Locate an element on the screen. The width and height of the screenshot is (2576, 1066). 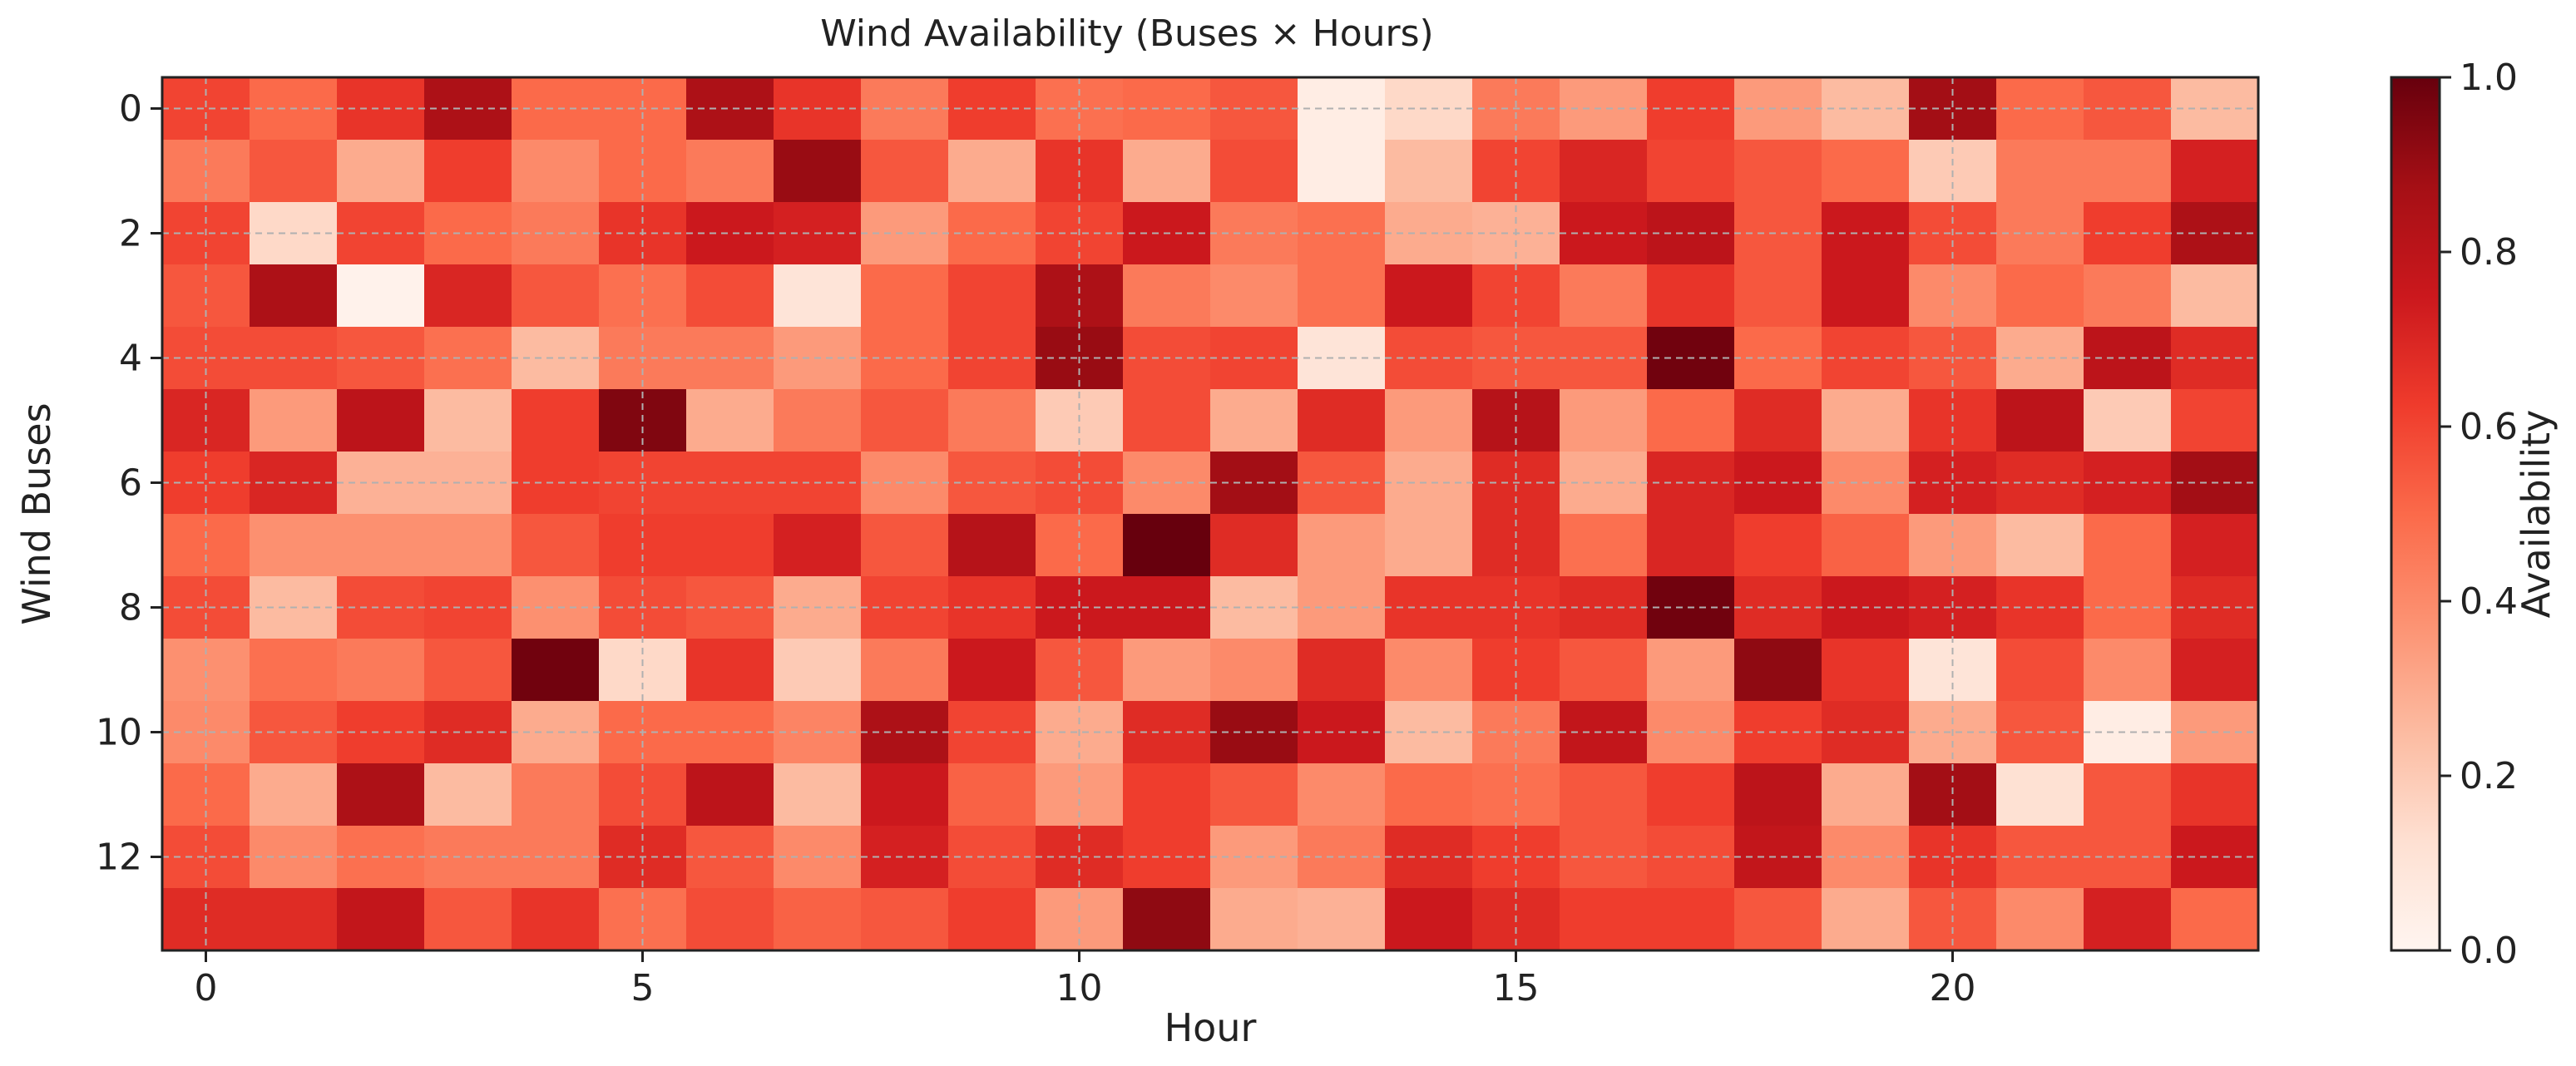
colorbar-tick-label: 0.6 is located at coordinates (2489, 427).